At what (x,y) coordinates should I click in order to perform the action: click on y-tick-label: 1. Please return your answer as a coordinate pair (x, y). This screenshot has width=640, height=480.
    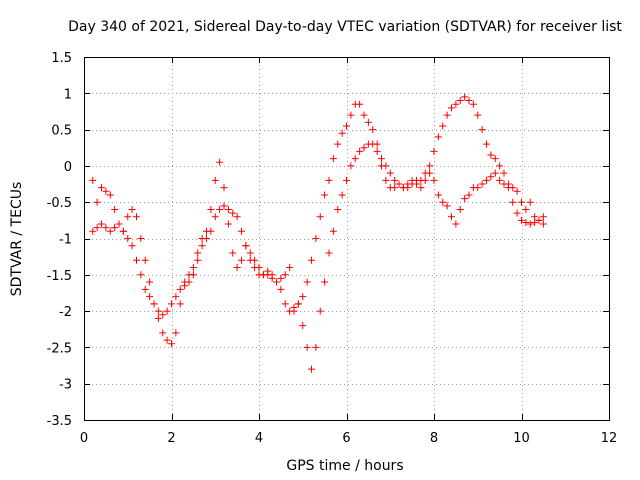
    Looking at the image, I should click on (68, 94).